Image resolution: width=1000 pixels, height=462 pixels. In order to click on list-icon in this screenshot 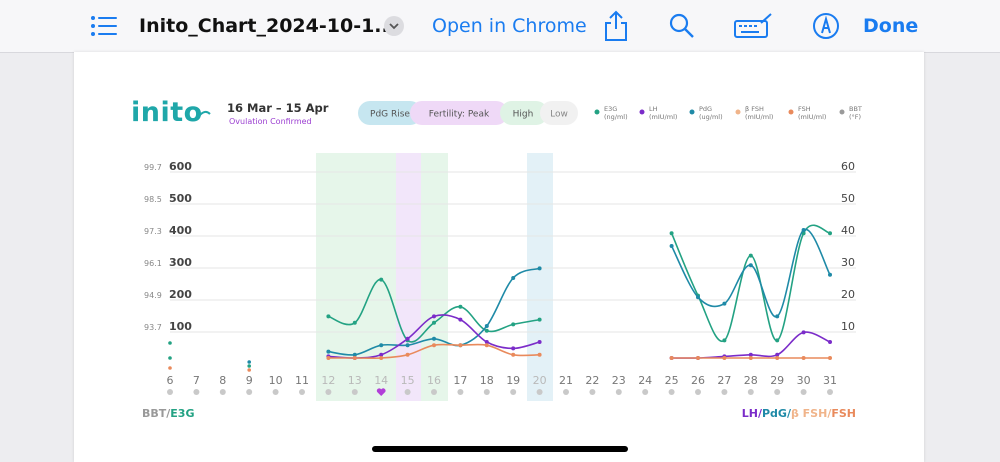, I will do `click(104, 26)`.